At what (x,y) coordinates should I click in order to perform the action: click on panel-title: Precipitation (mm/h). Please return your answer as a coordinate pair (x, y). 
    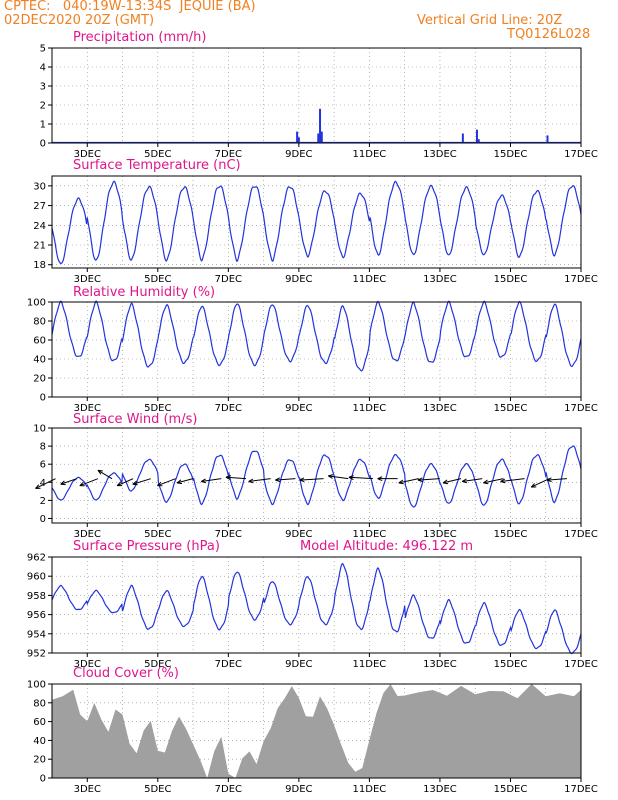
    Looking at the image, I should click on (139, 37).